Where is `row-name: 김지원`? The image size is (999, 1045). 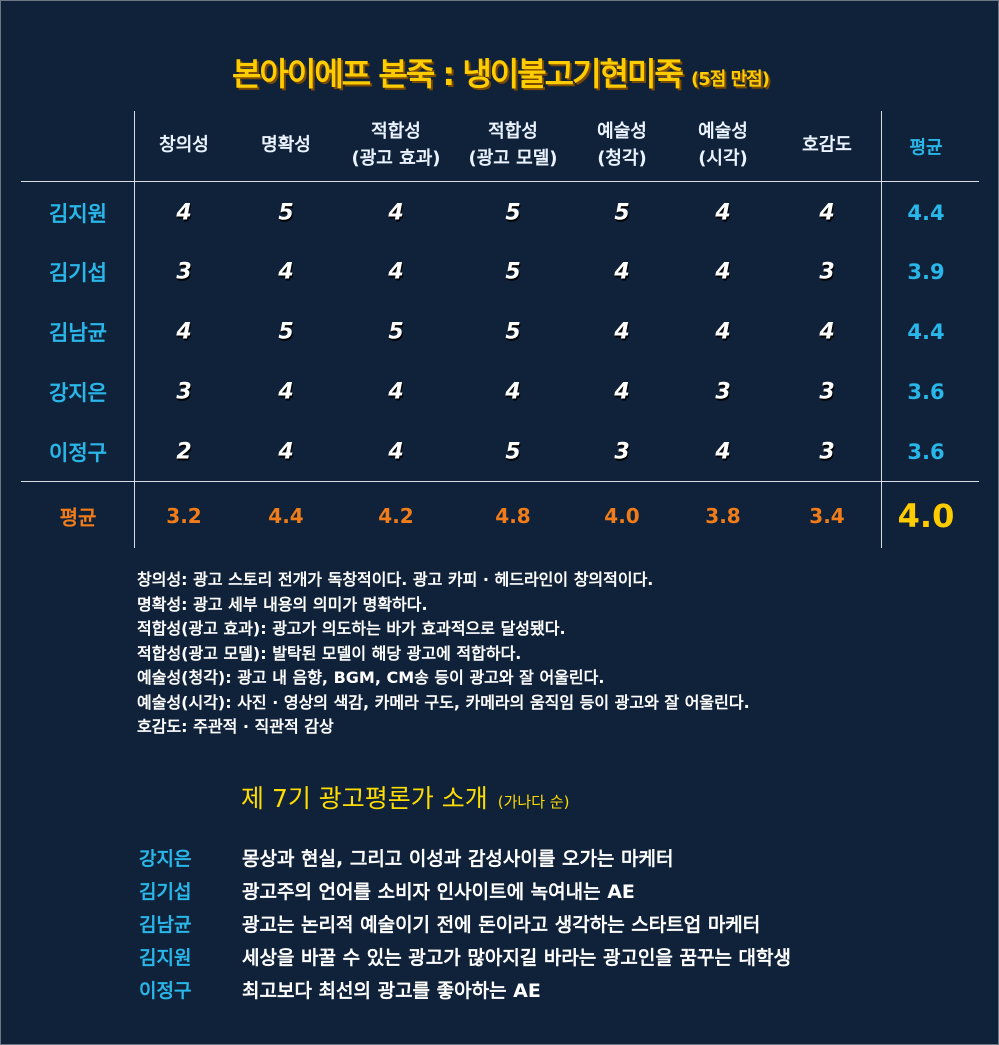 row-name: 김지원 is located at coordinates (78, 214).